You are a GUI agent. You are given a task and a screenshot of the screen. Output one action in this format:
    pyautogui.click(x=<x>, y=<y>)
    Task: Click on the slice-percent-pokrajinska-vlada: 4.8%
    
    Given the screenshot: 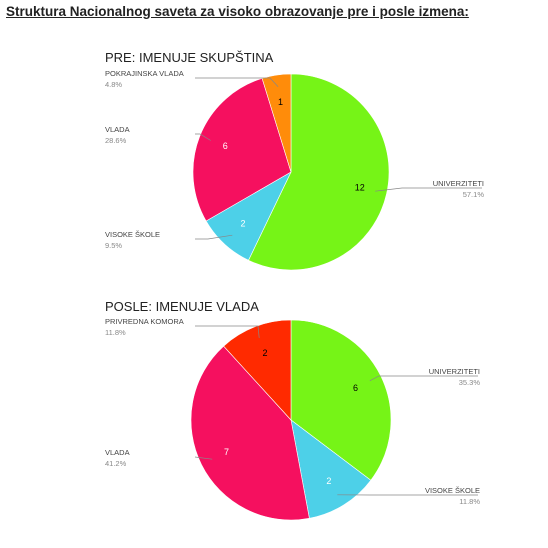 What is the action you would take?
    pyautogui.click(x=113, y=84)
    